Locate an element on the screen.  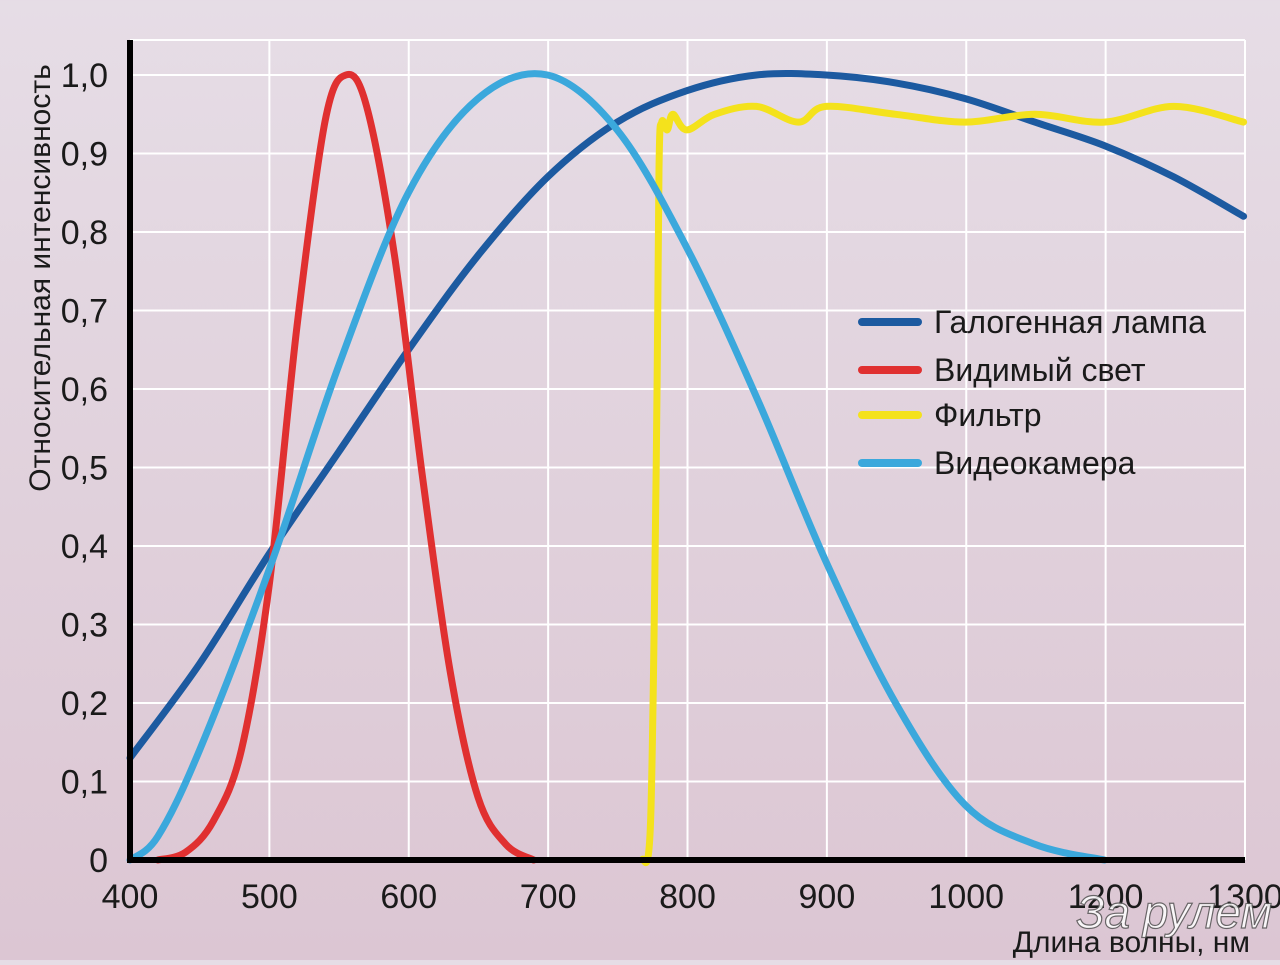
y-axis-title: Относительная интенсивность is located at coordinates (40, 277).